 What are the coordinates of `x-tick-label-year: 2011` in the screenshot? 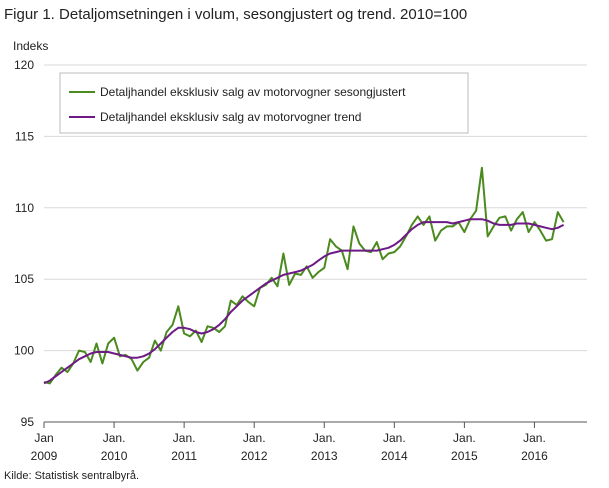 It's located at (184, 456).